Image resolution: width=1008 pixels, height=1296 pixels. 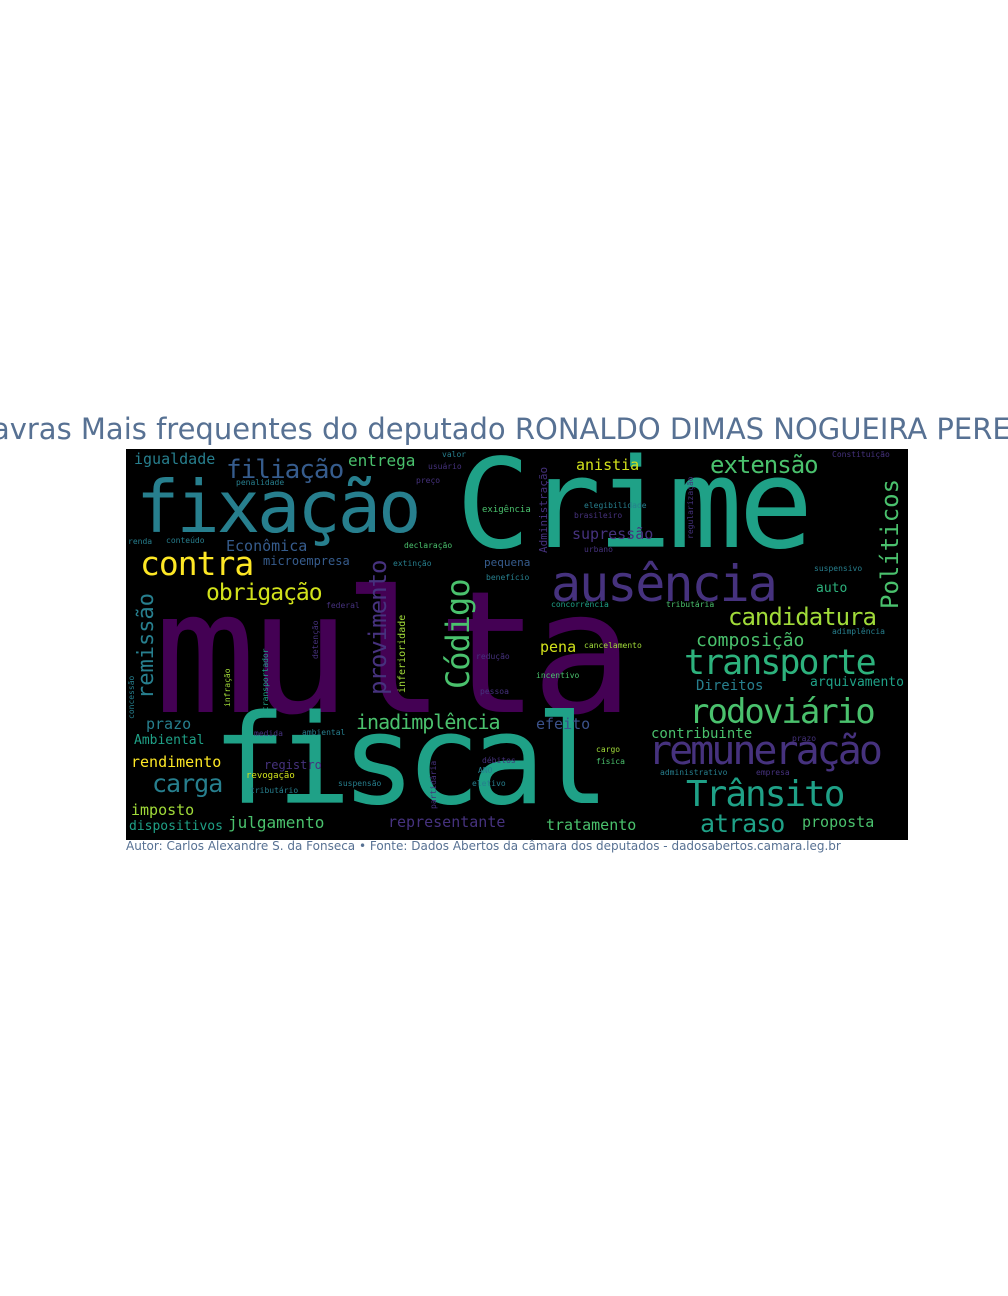 I want to click on cloud-word: registro, so click(x=293, y=765).